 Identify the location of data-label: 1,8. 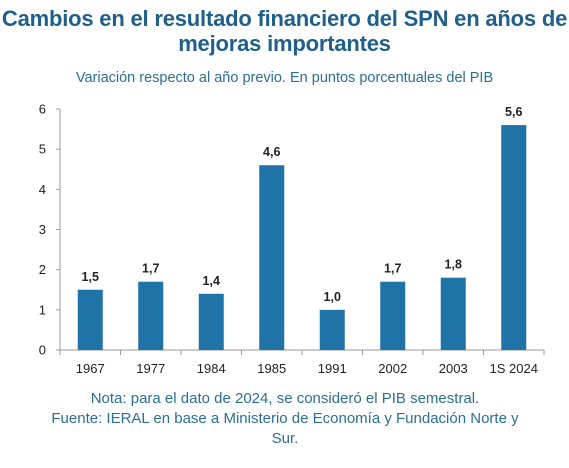
(453, 265).